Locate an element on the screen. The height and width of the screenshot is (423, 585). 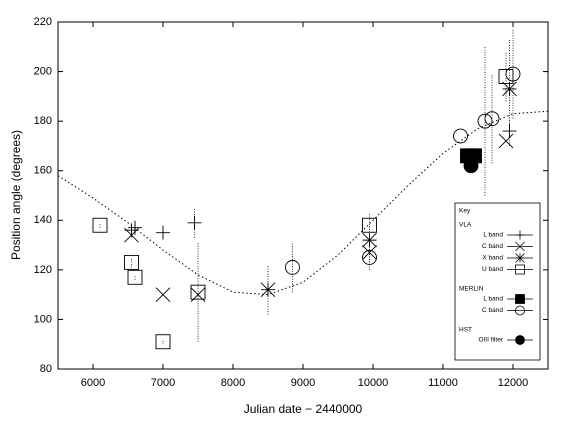
legend-label: X band is located at coordinates (492, 258).